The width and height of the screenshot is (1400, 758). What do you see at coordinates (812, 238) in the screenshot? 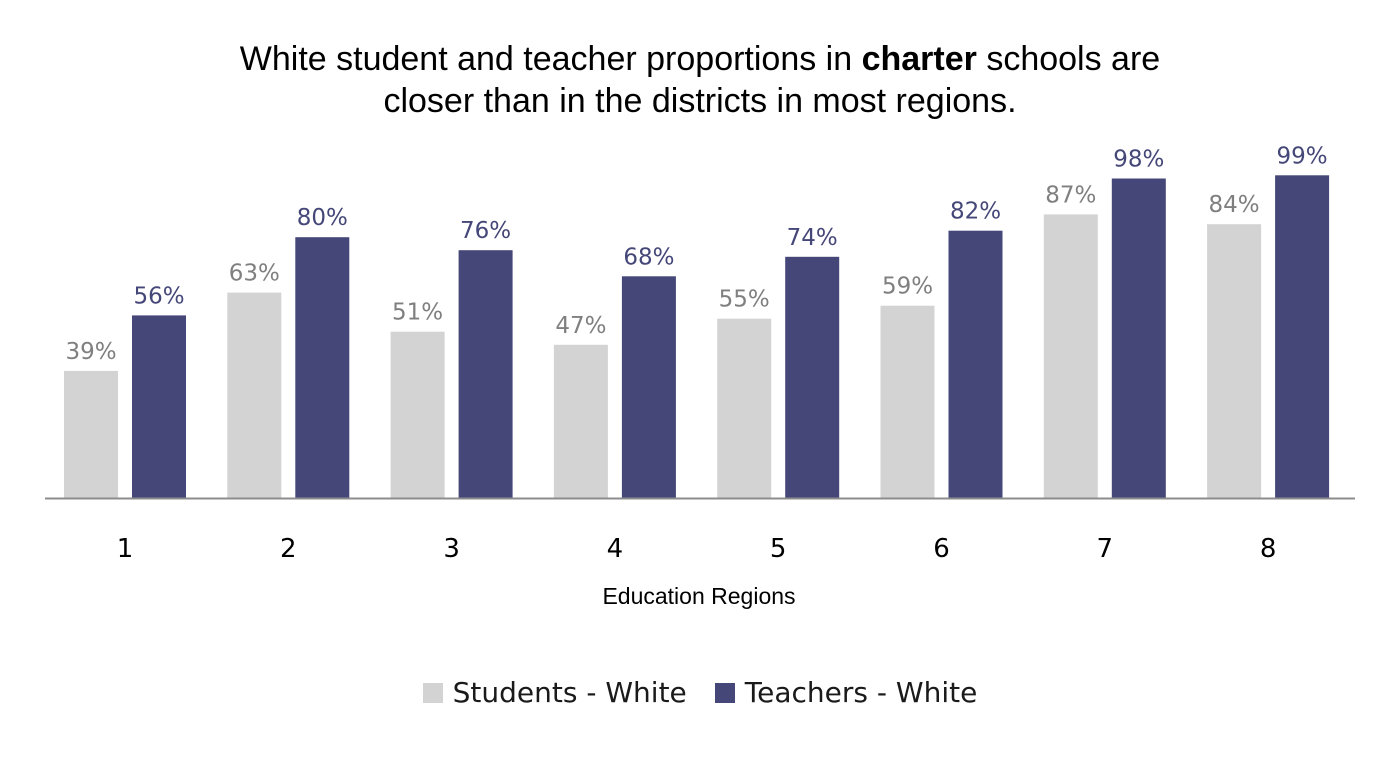
I see `value-label-teachers-region-5: 74%` at bounding box center [812, 238].